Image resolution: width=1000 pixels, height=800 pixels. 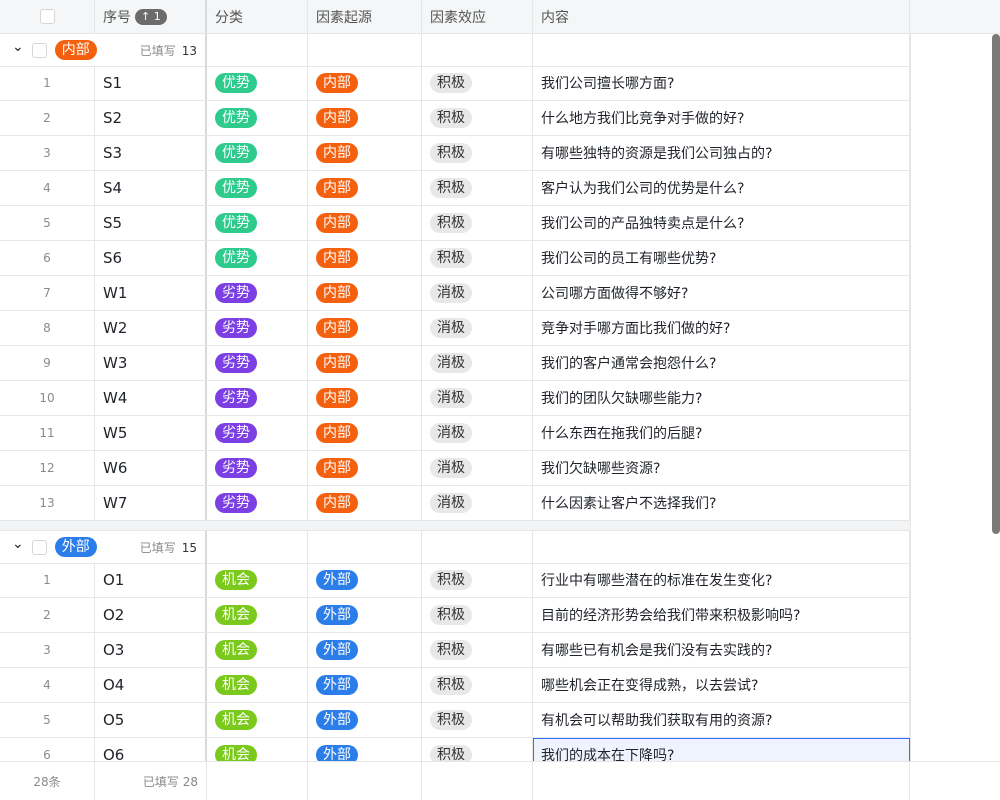 I want to click on table-row: 4 S4 优势 内部 积极 客户认为我们公司的优势是什么?, so click(x=455, y=188).